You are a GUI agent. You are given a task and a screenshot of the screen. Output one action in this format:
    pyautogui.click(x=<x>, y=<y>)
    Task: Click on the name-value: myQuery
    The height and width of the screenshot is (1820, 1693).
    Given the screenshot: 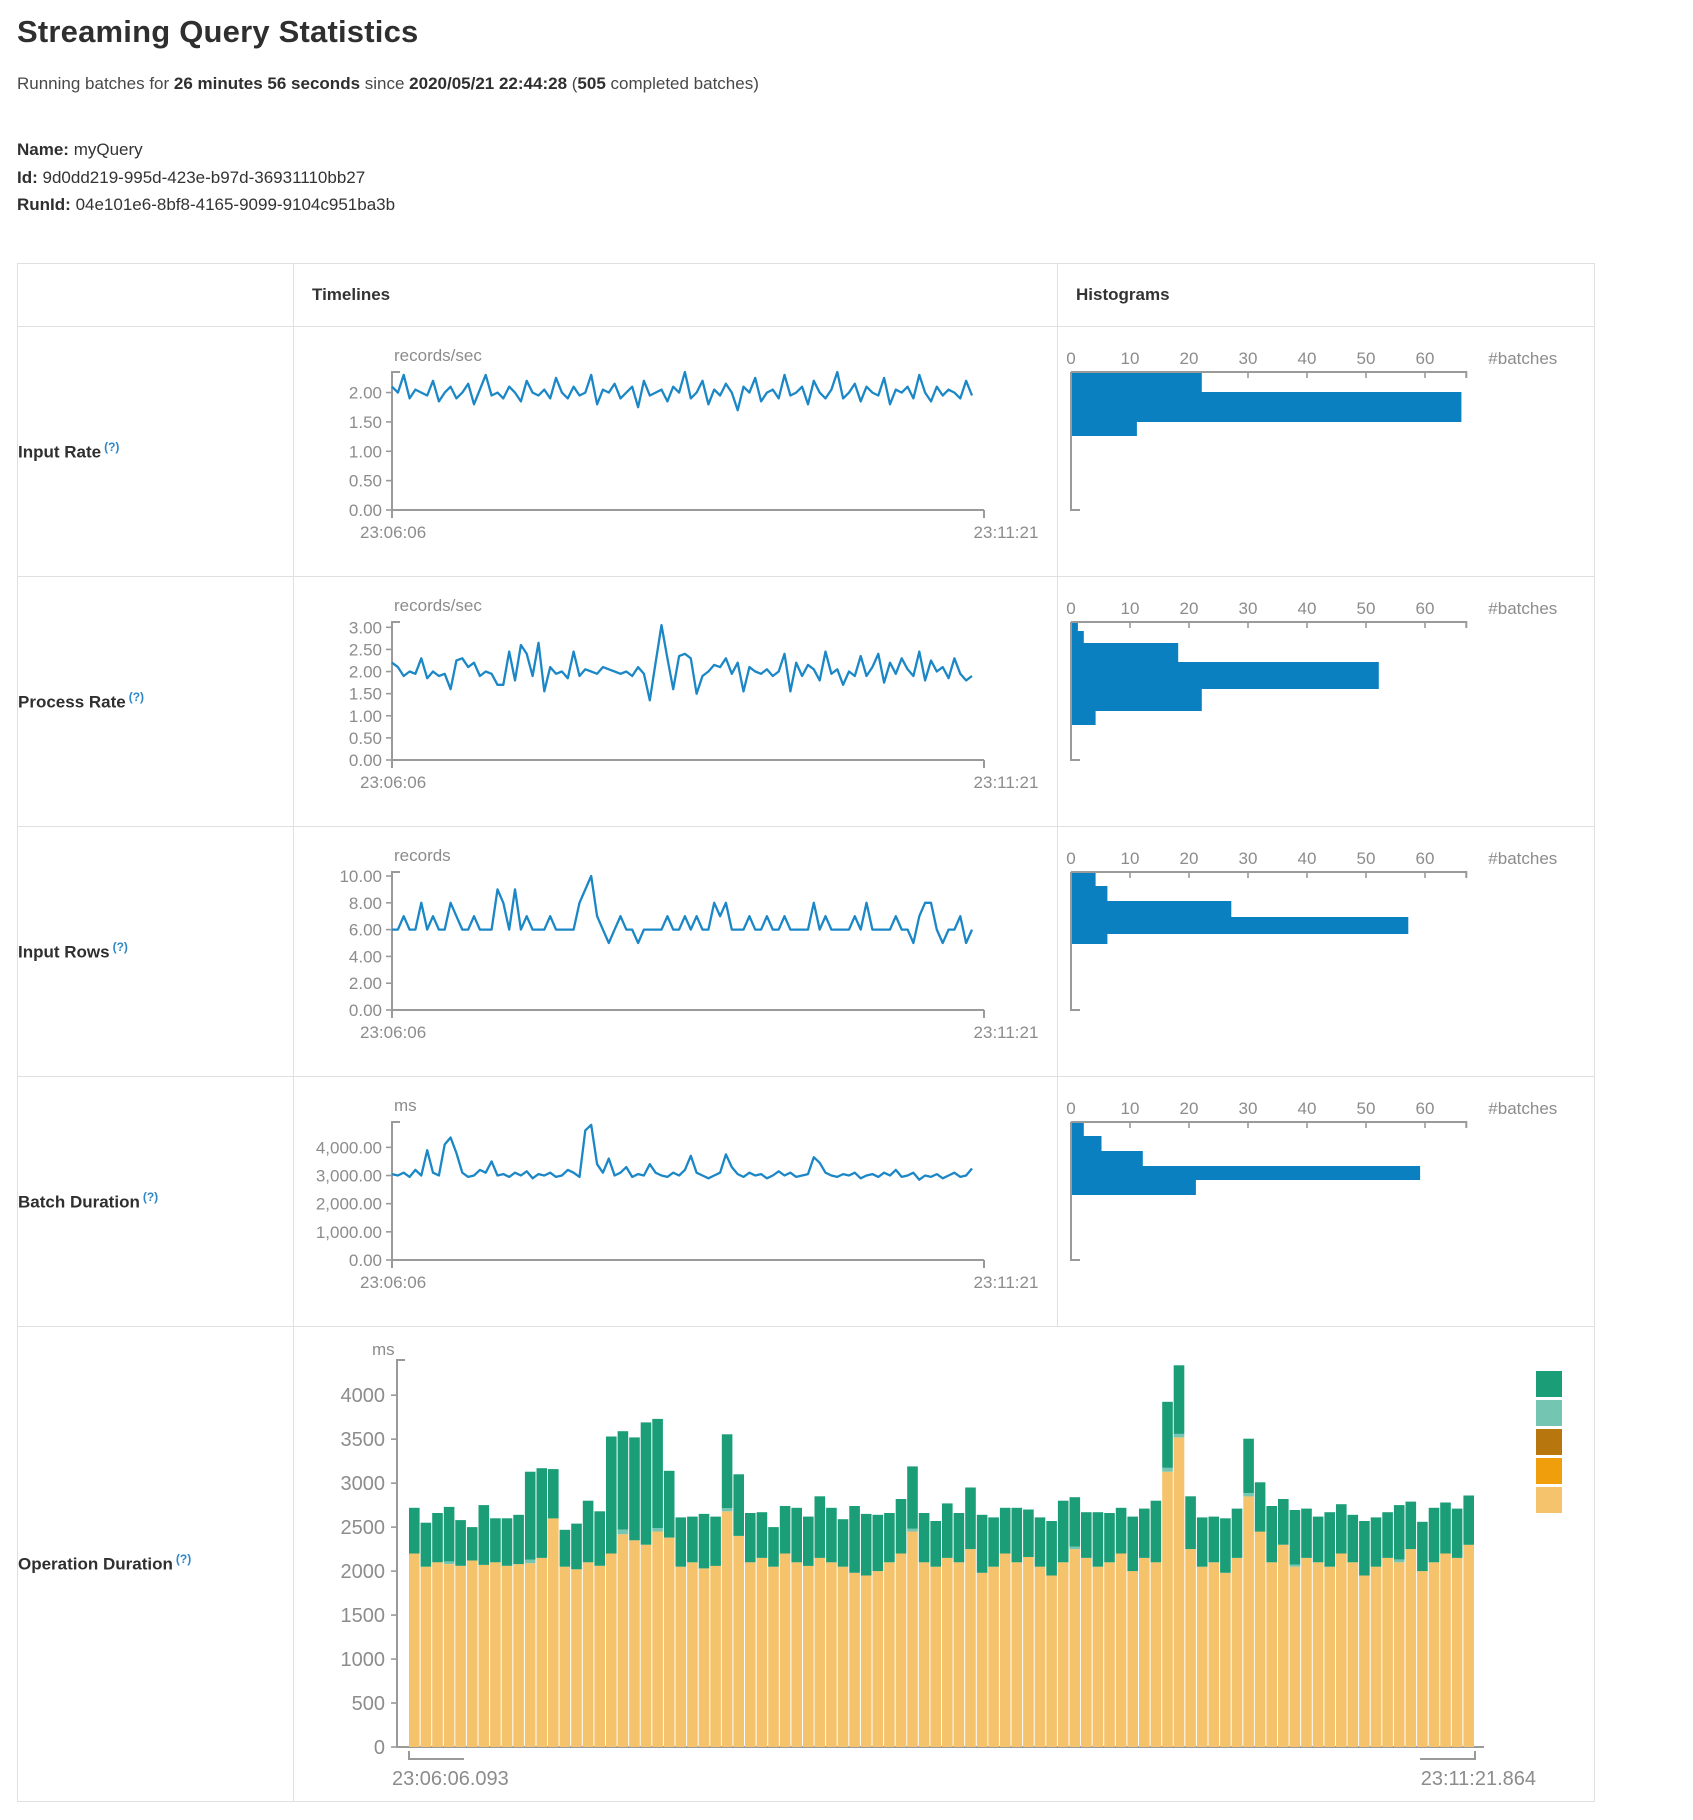 What is the action you would take?
    pyautogui.click(x=108, y=149)
    